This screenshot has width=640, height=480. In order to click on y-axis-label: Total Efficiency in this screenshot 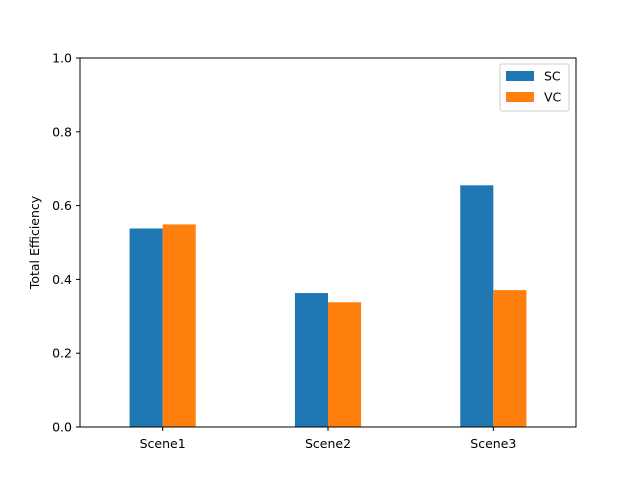, I will do `click(34, 242)`.